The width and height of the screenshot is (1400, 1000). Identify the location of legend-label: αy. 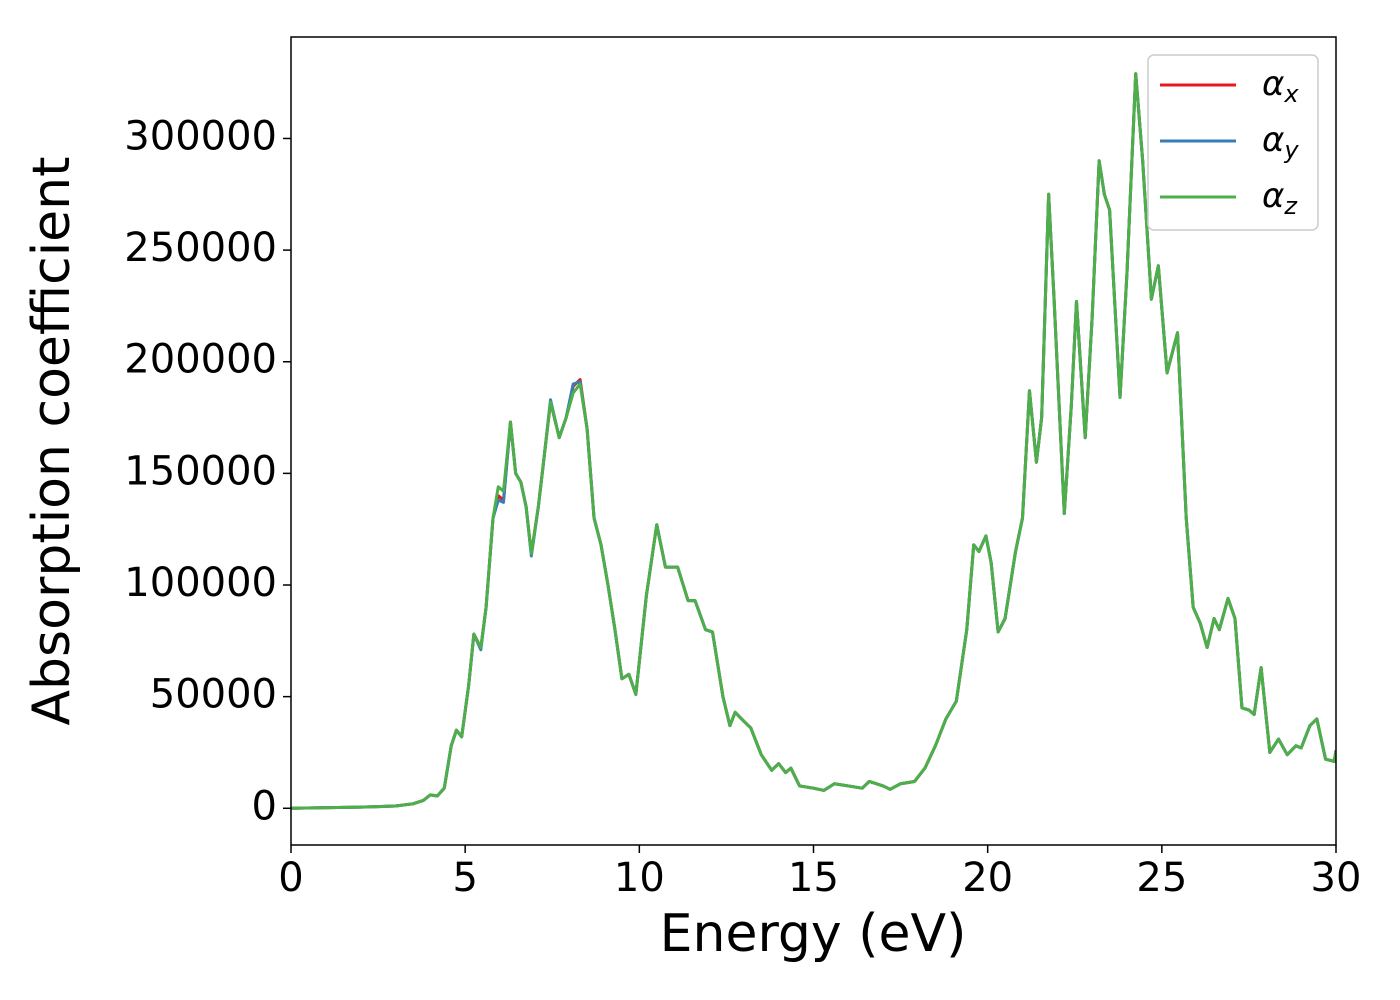
(1280, 142).